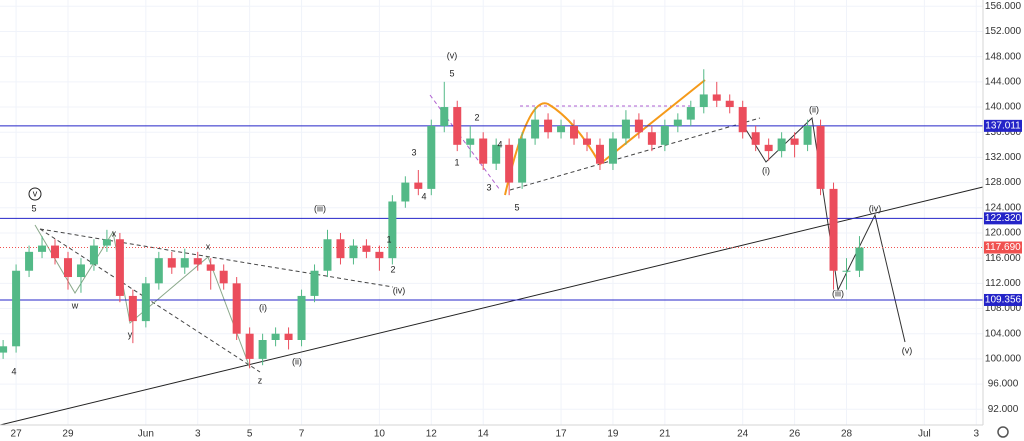 The image size is (1024, 441). Describe the element at coordinates (476, 117) in the screenshot. I see `wave-label: 2` at that location.